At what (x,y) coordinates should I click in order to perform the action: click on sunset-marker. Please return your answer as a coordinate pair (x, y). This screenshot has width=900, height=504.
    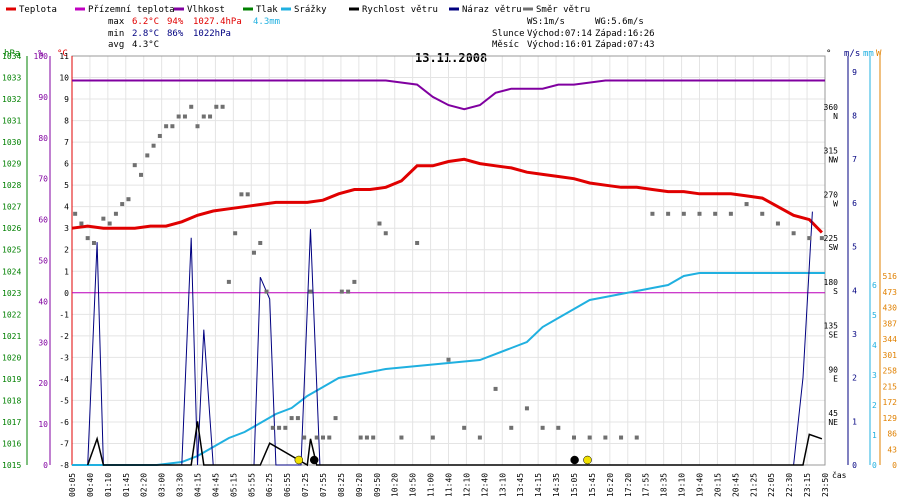
    Looking at the image, I should click on (587, 460).